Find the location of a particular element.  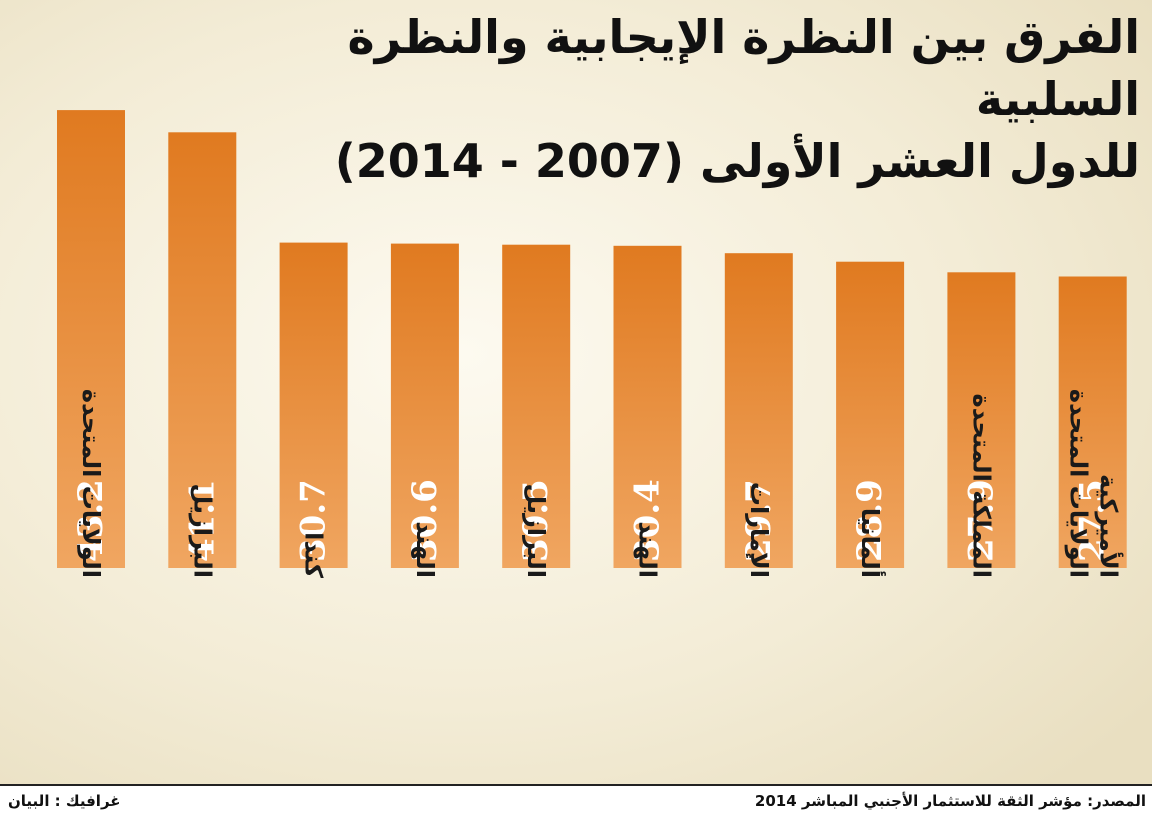

data-label-8: 28.9 is located at coordinates (870, 520).